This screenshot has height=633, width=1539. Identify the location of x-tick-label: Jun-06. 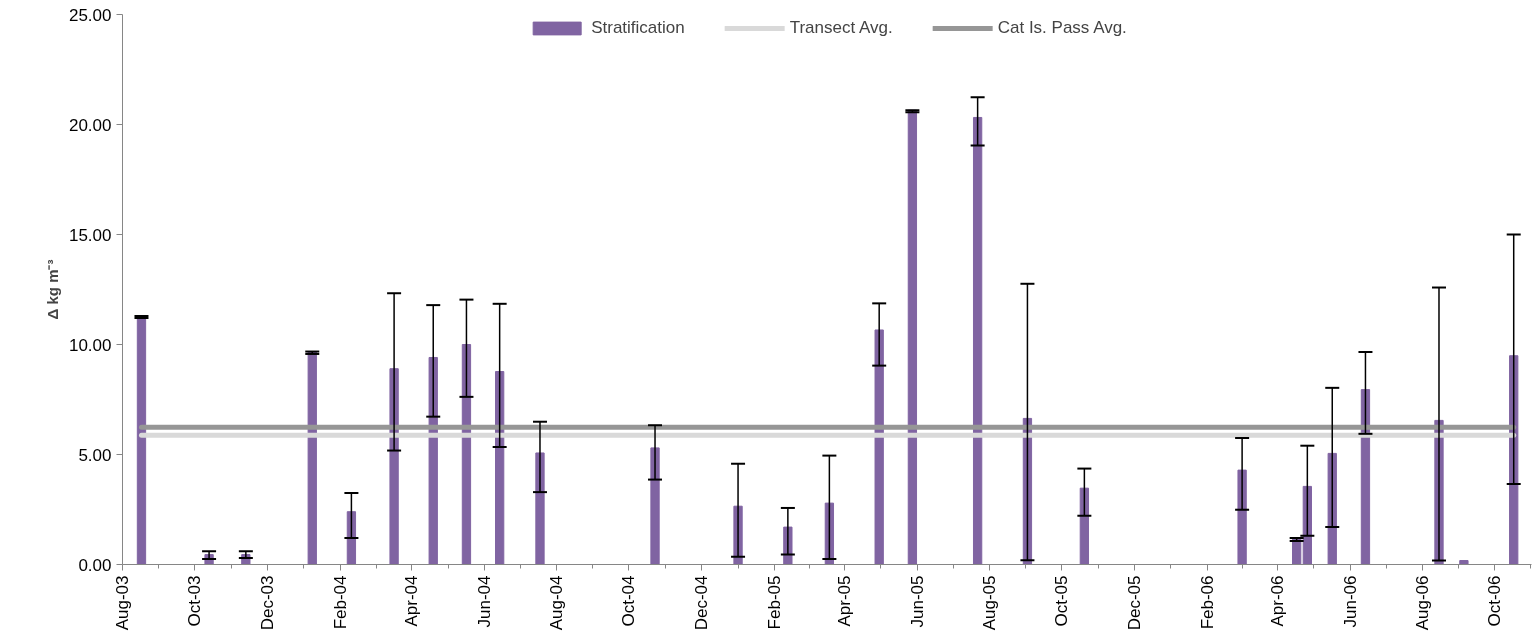
(1350, 601).